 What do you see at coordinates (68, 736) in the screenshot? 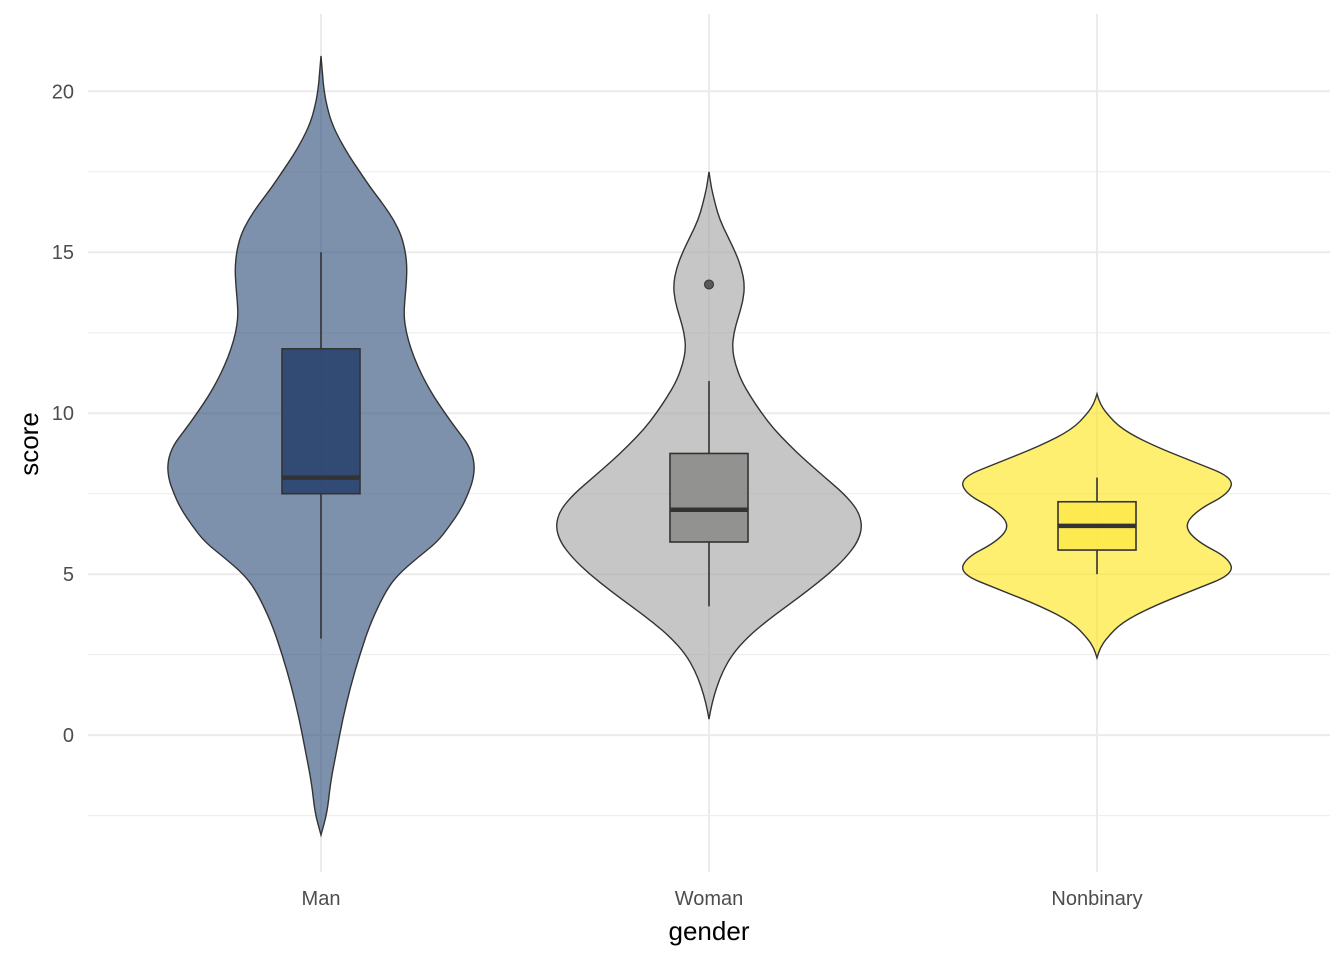
I see `y-tick-label: 0` at bounding box center [68, 736].